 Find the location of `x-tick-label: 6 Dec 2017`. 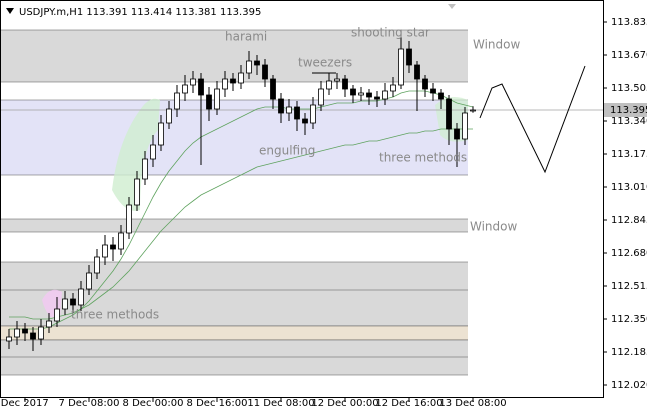

x-tick-label: 6 Dec 2017 is located at coordinates (24, 403).